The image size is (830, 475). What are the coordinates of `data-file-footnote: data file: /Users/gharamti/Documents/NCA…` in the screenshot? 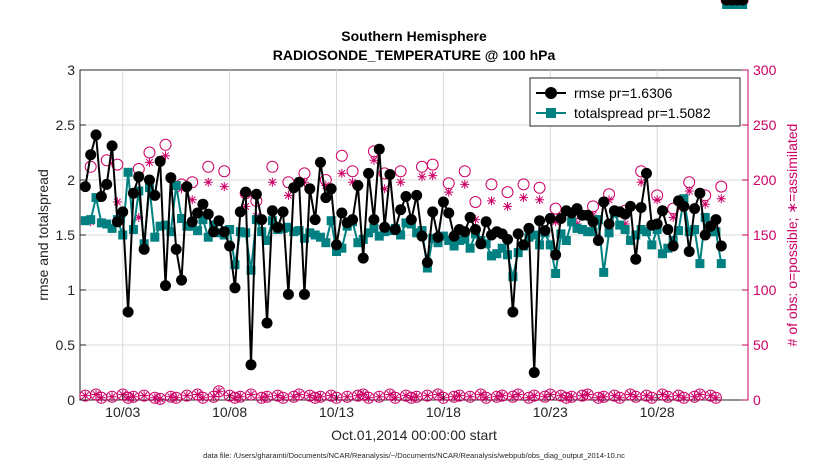 It's located at (414, 455).